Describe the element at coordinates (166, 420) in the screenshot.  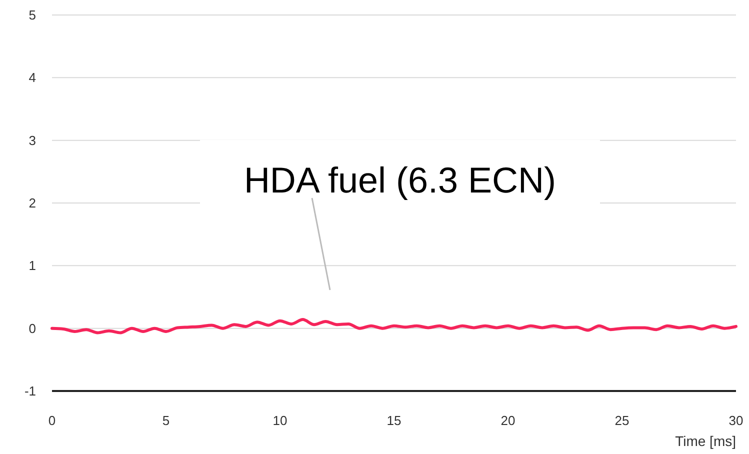
I see `x-tick-label: 5` at that location.